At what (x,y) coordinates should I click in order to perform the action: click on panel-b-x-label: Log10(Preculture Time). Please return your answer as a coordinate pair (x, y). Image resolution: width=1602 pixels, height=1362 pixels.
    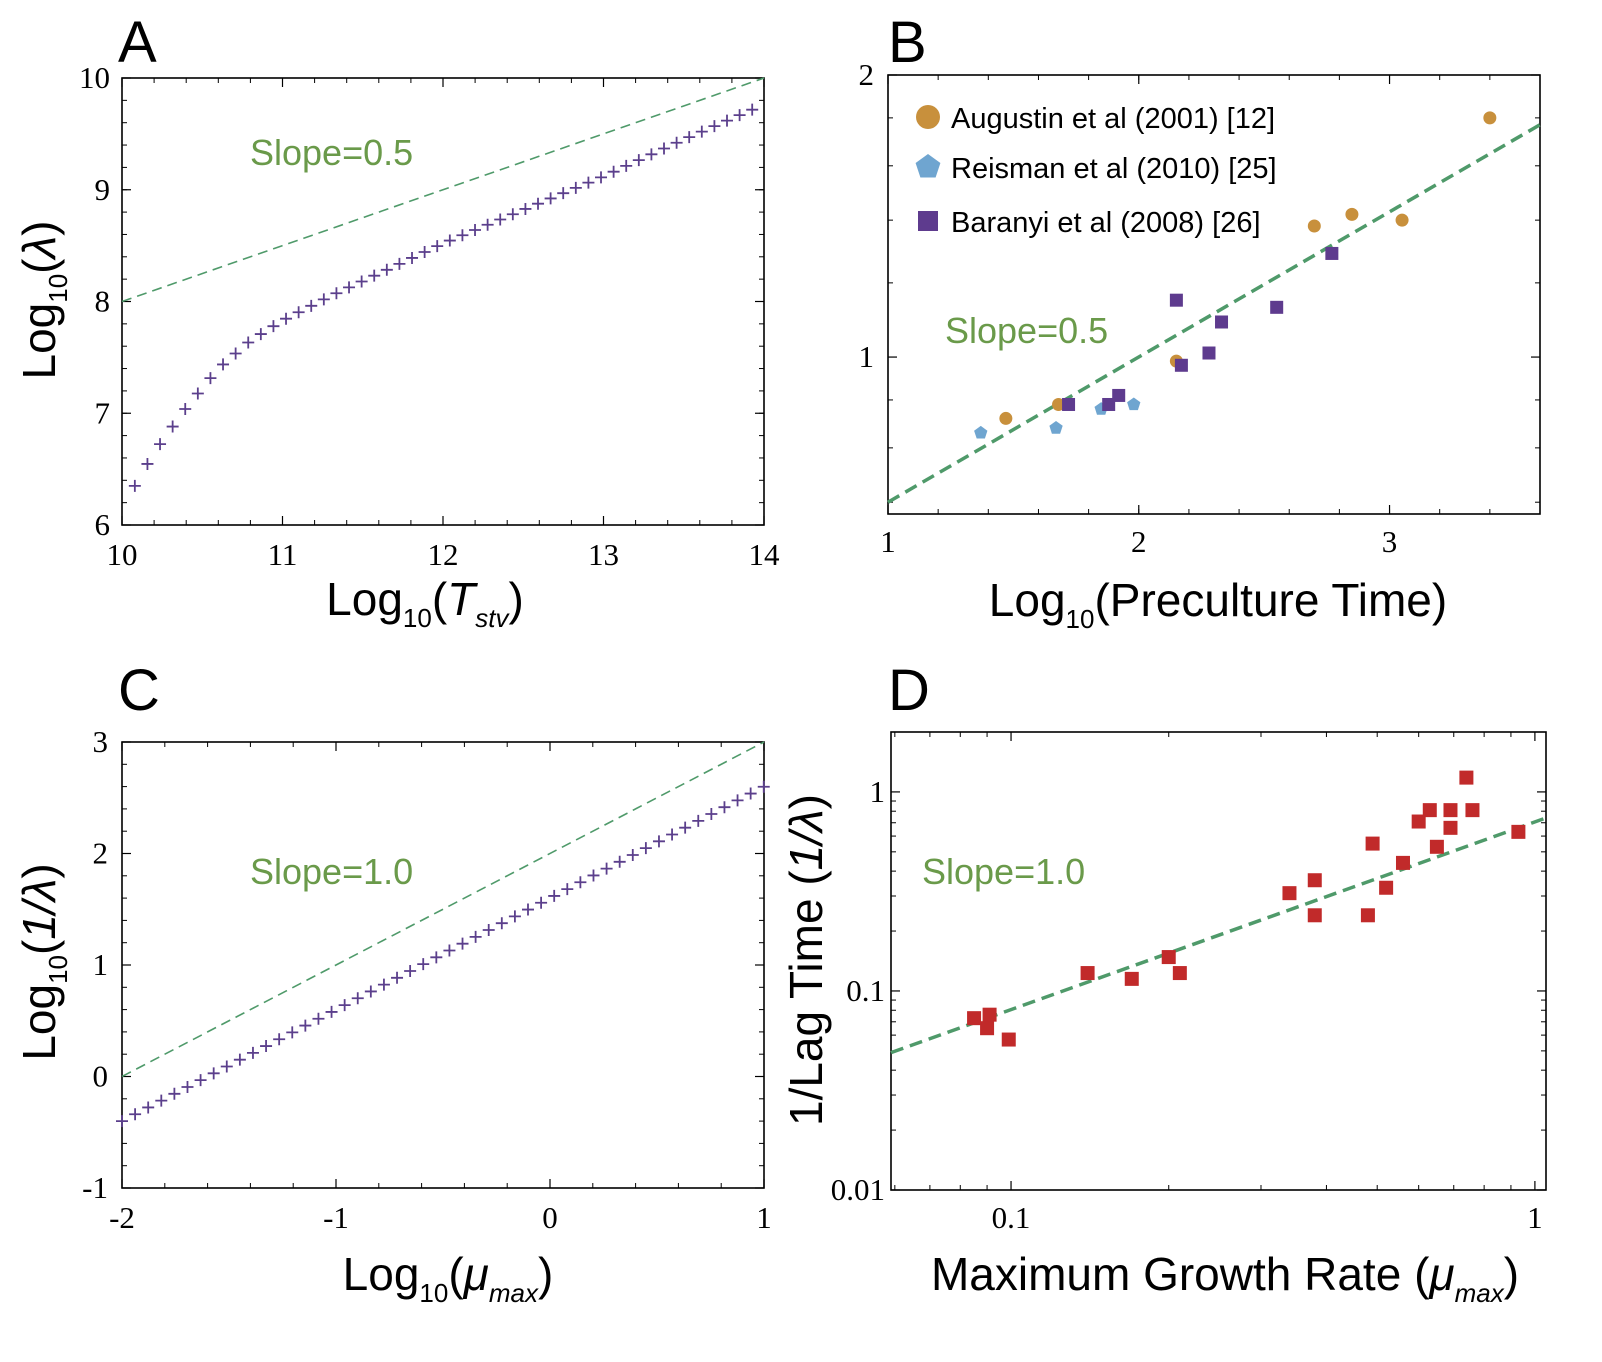
    Looking at the image, I should click on (1218, 604).